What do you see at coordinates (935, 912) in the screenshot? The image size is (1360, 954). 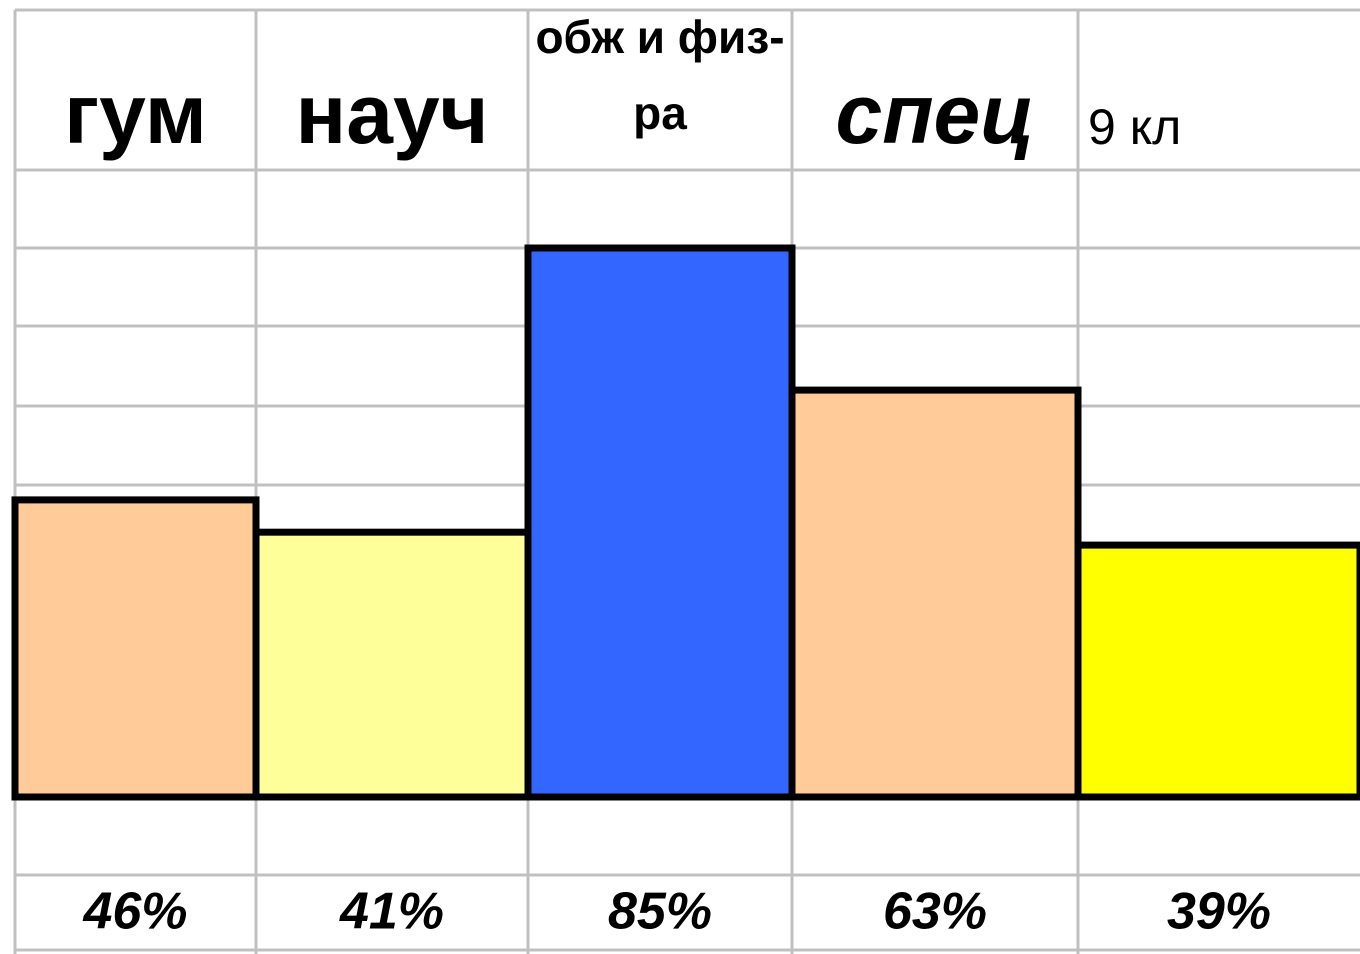 I see `value-label: 63%` at bounding box center [935, 912].